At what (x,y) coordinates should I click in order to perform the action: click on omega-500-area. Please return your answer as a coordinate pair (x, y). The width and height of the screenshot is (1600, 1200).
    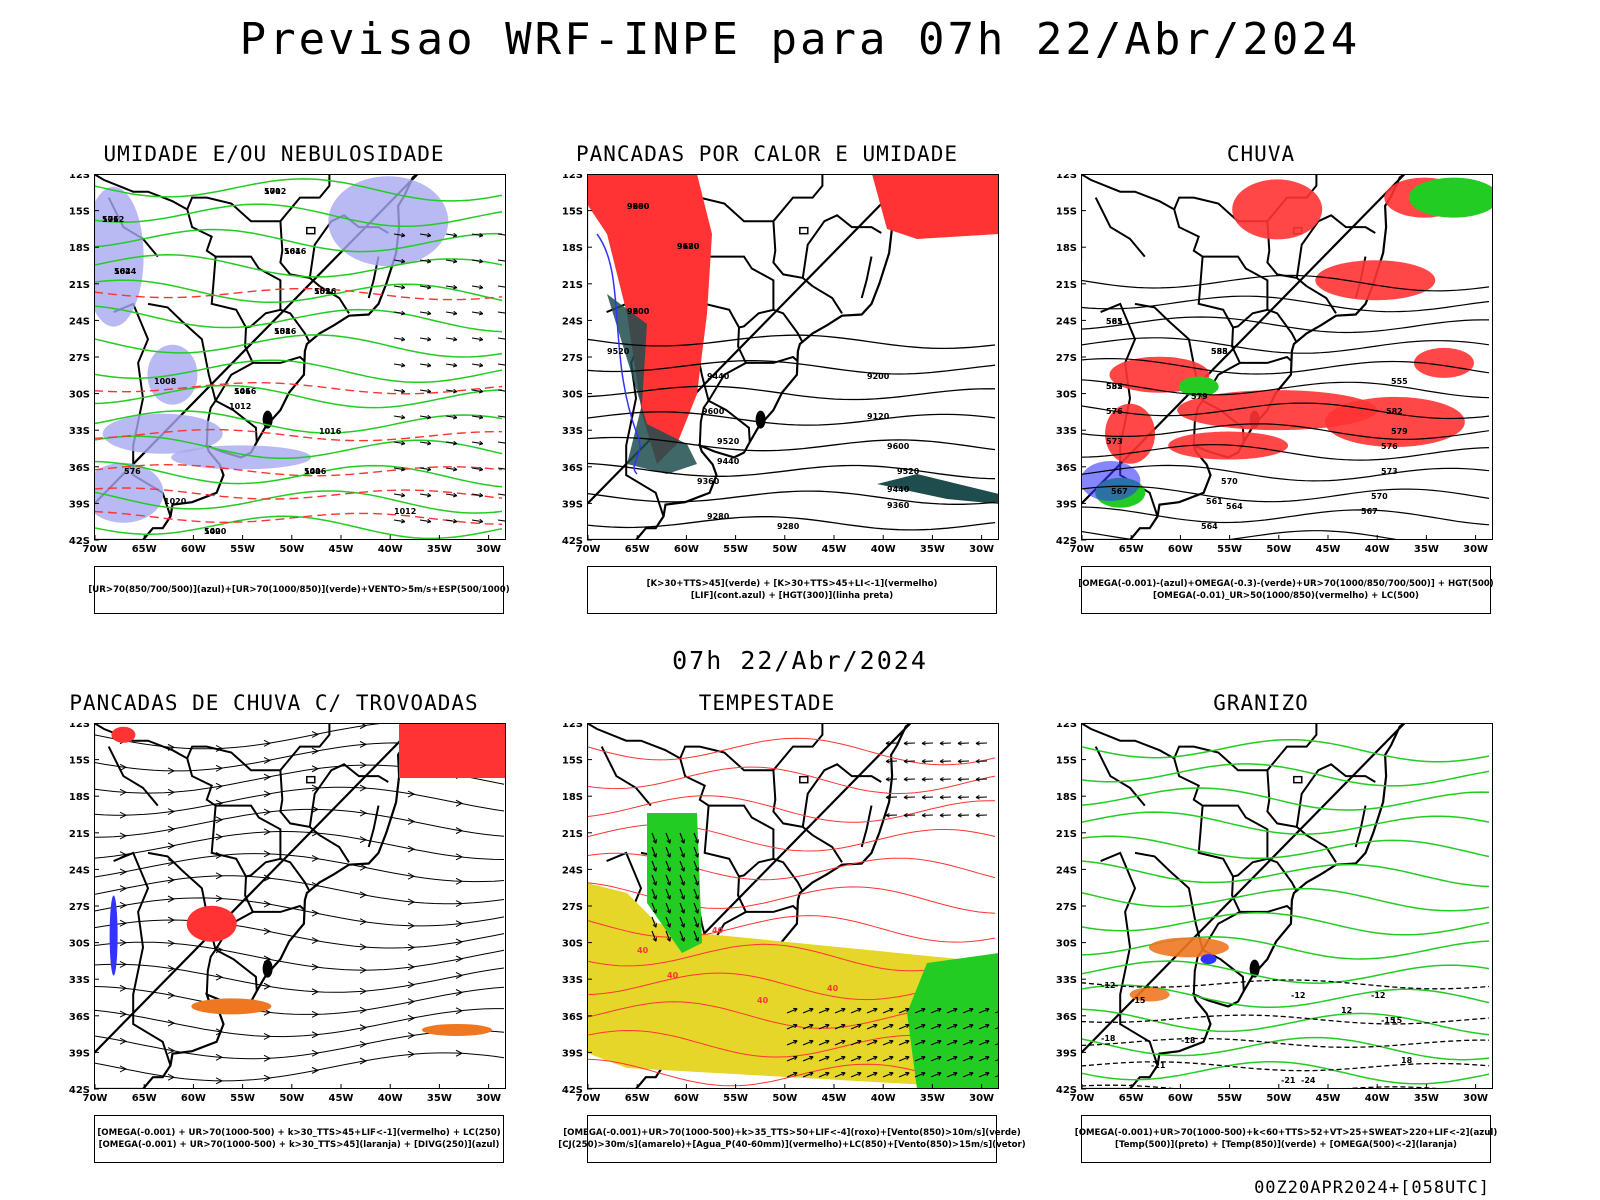
    Looking at the image, I should click on (1149, 994).